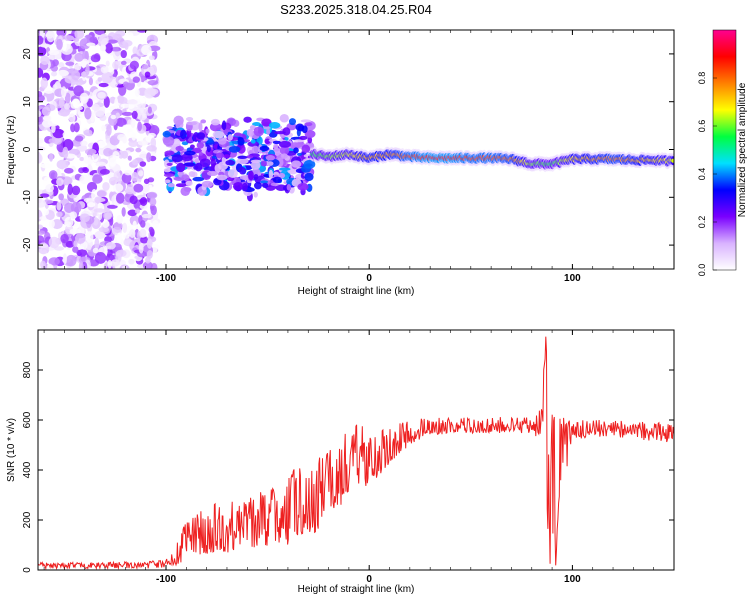  Describe the element at coordinates (742, 149) in the screenshot. I see `colorbar-label: Normalized spectral amplitude` at that location.